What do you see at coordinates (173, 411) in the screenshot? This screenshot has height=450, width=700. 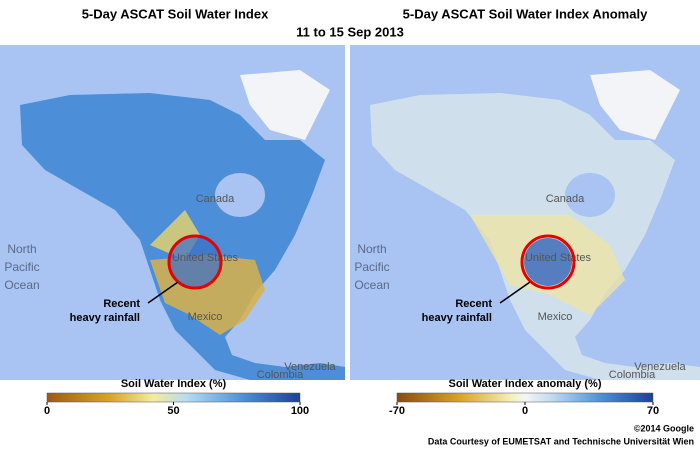 I see `colorbar-tick-label: 50` at bounding box center [173, 411].